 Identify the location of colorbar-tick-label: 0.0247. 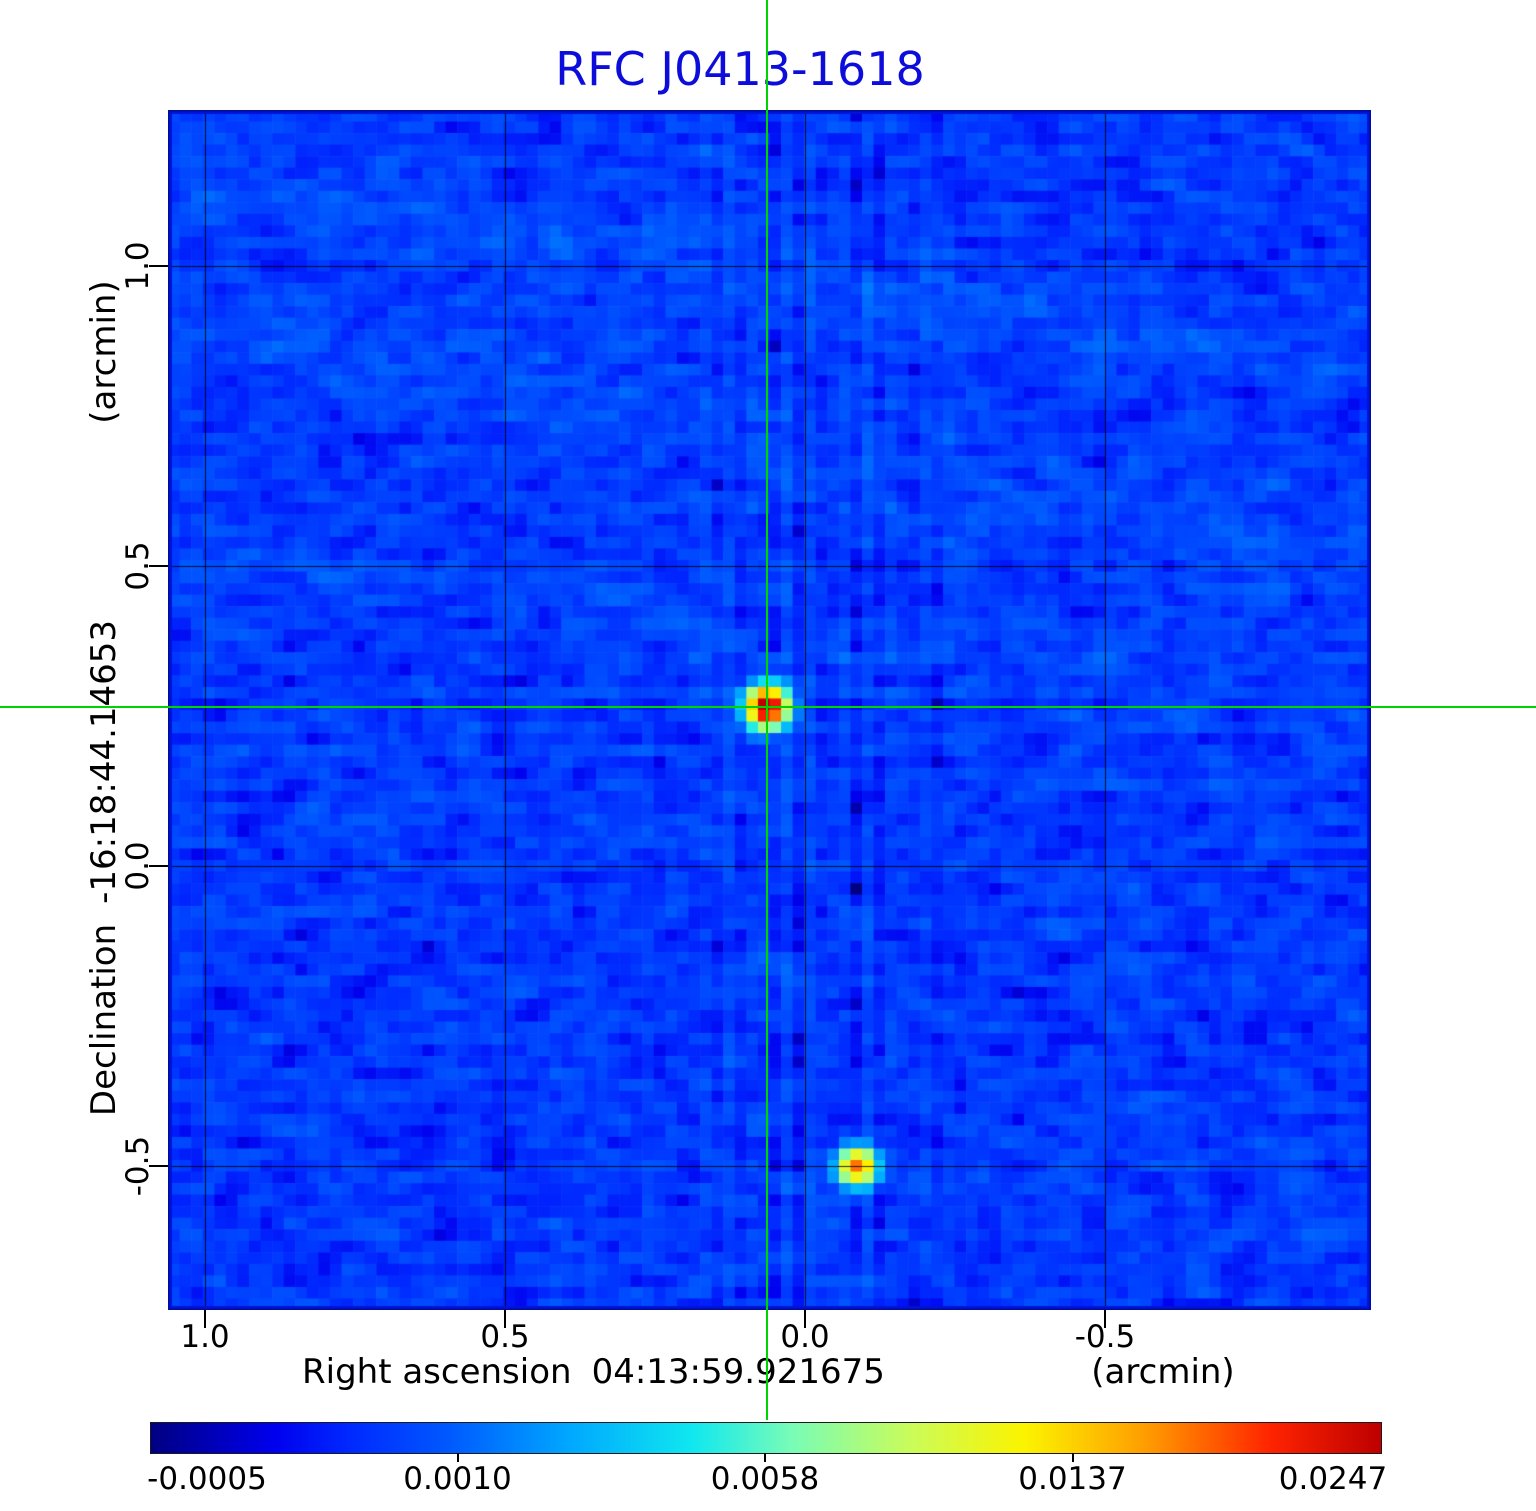
(1333, 1479).